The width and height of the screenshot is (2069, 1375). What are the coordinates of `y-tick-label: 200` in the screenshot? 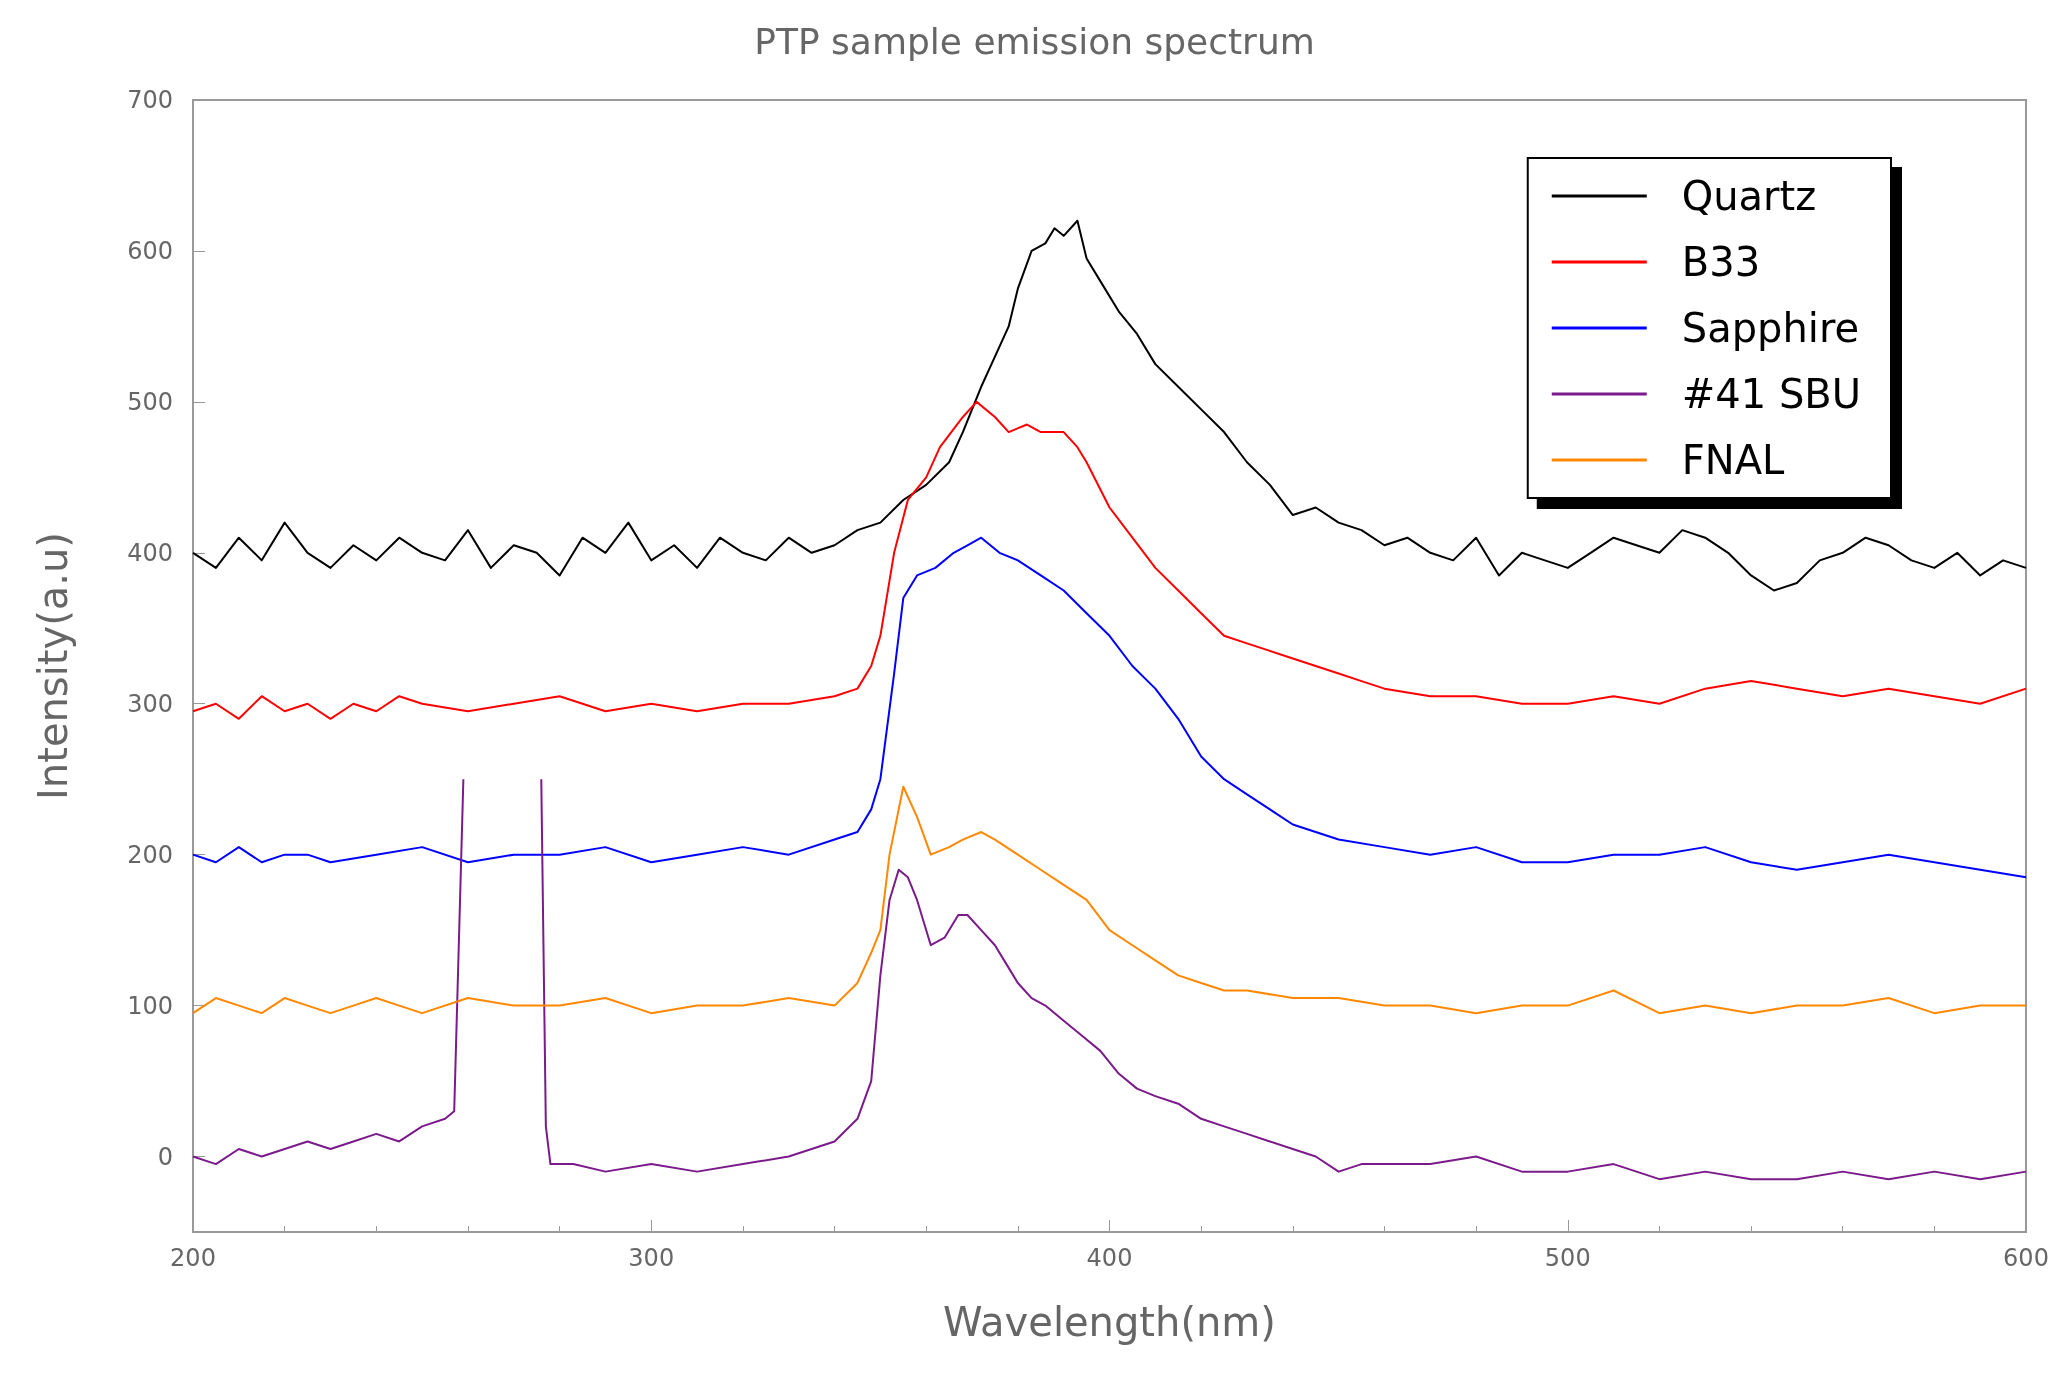 It's located at (150, 854).